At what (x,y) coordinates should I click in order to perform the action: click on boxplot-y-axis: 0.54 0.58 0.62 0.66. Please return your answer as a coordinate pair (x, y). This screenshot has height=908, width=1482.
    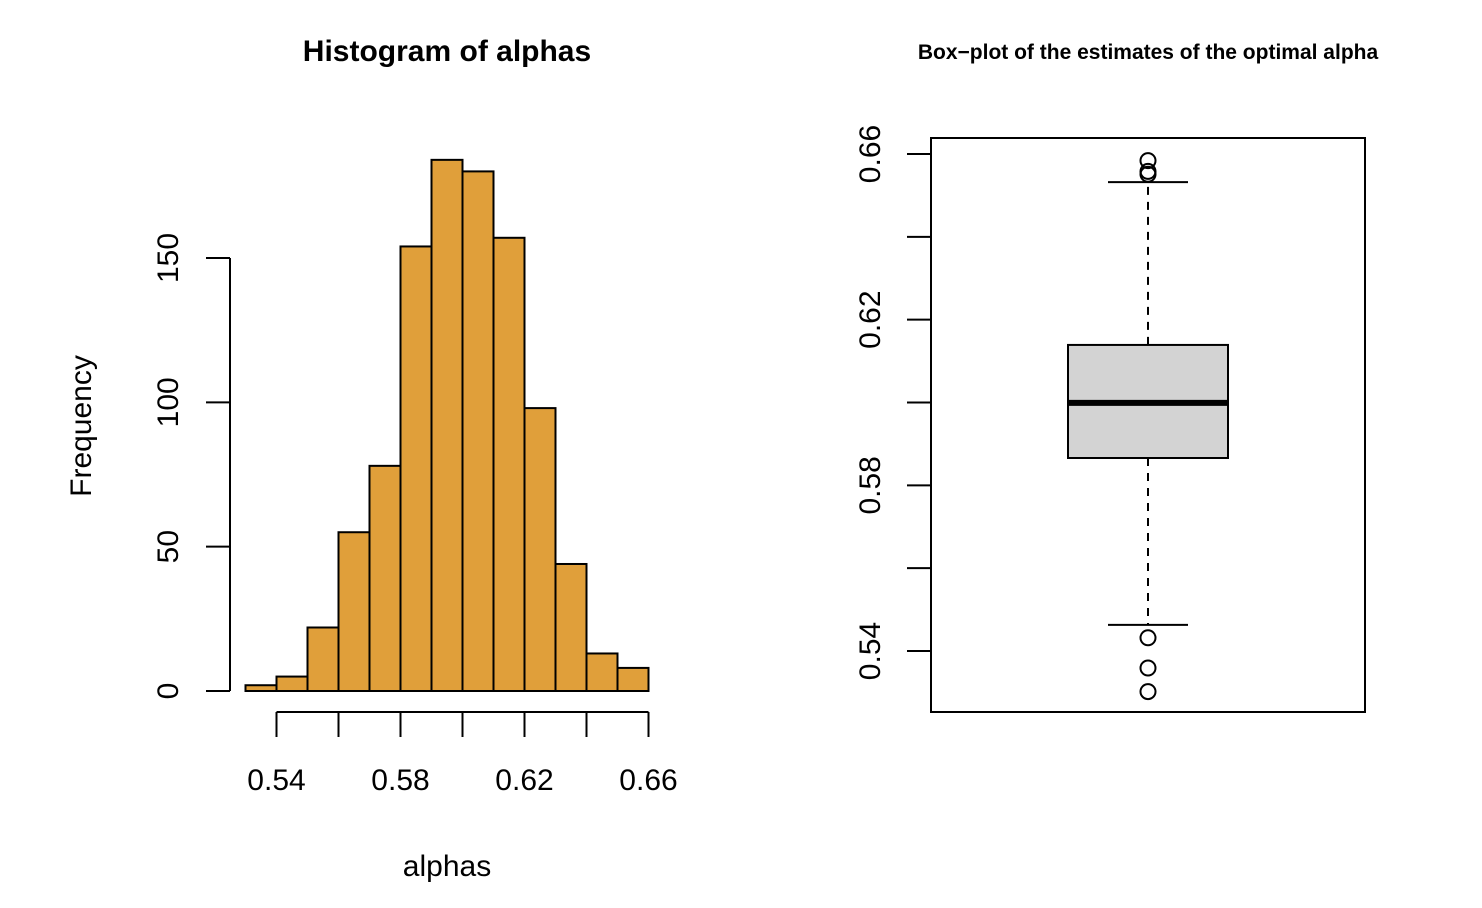
    Looking at the image, I should click on (892, 402).